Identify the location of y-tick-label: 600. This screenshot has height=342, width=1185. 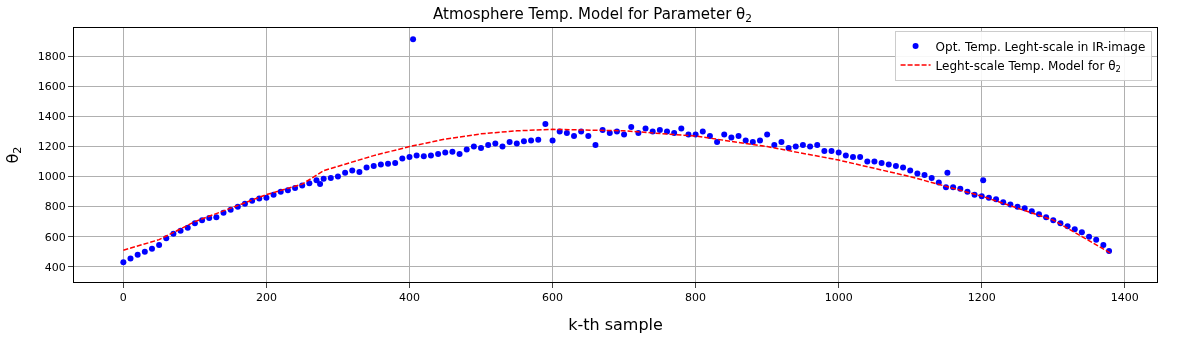
(55, 237).